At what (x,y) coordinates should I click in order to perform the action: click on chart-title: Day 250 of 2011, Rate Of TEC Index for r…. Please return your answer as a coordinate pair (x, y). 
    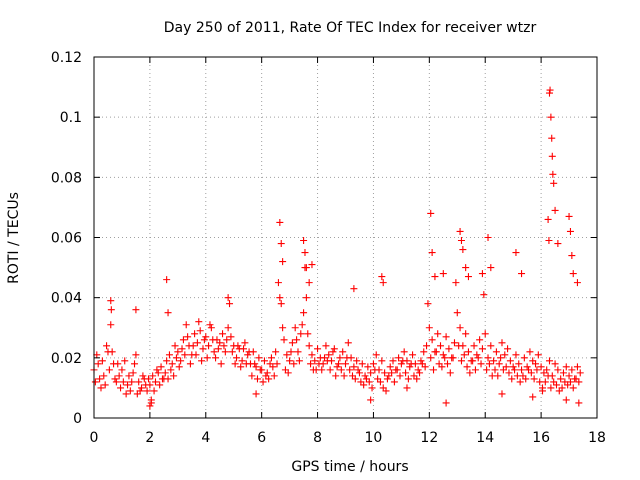
    Looking at the image, I should click on (350, 28).